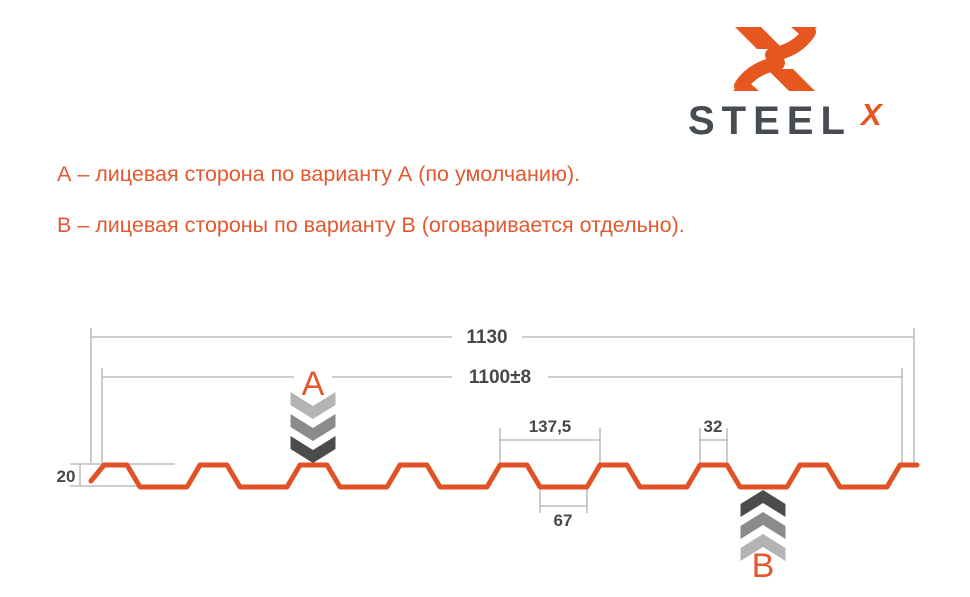  Describe the element at coordinates (504, 476) in the screenshot. I see `profile-outline` at that location.